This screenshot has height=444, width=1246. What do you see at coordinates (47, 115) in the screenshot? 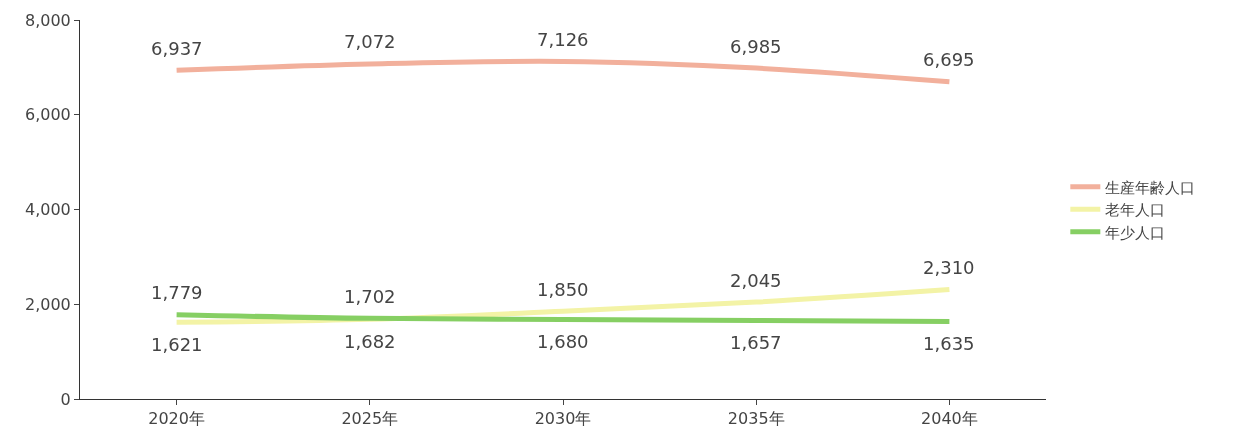
I see `y-tick-label: 6,000` at bounding box center [47, 115].